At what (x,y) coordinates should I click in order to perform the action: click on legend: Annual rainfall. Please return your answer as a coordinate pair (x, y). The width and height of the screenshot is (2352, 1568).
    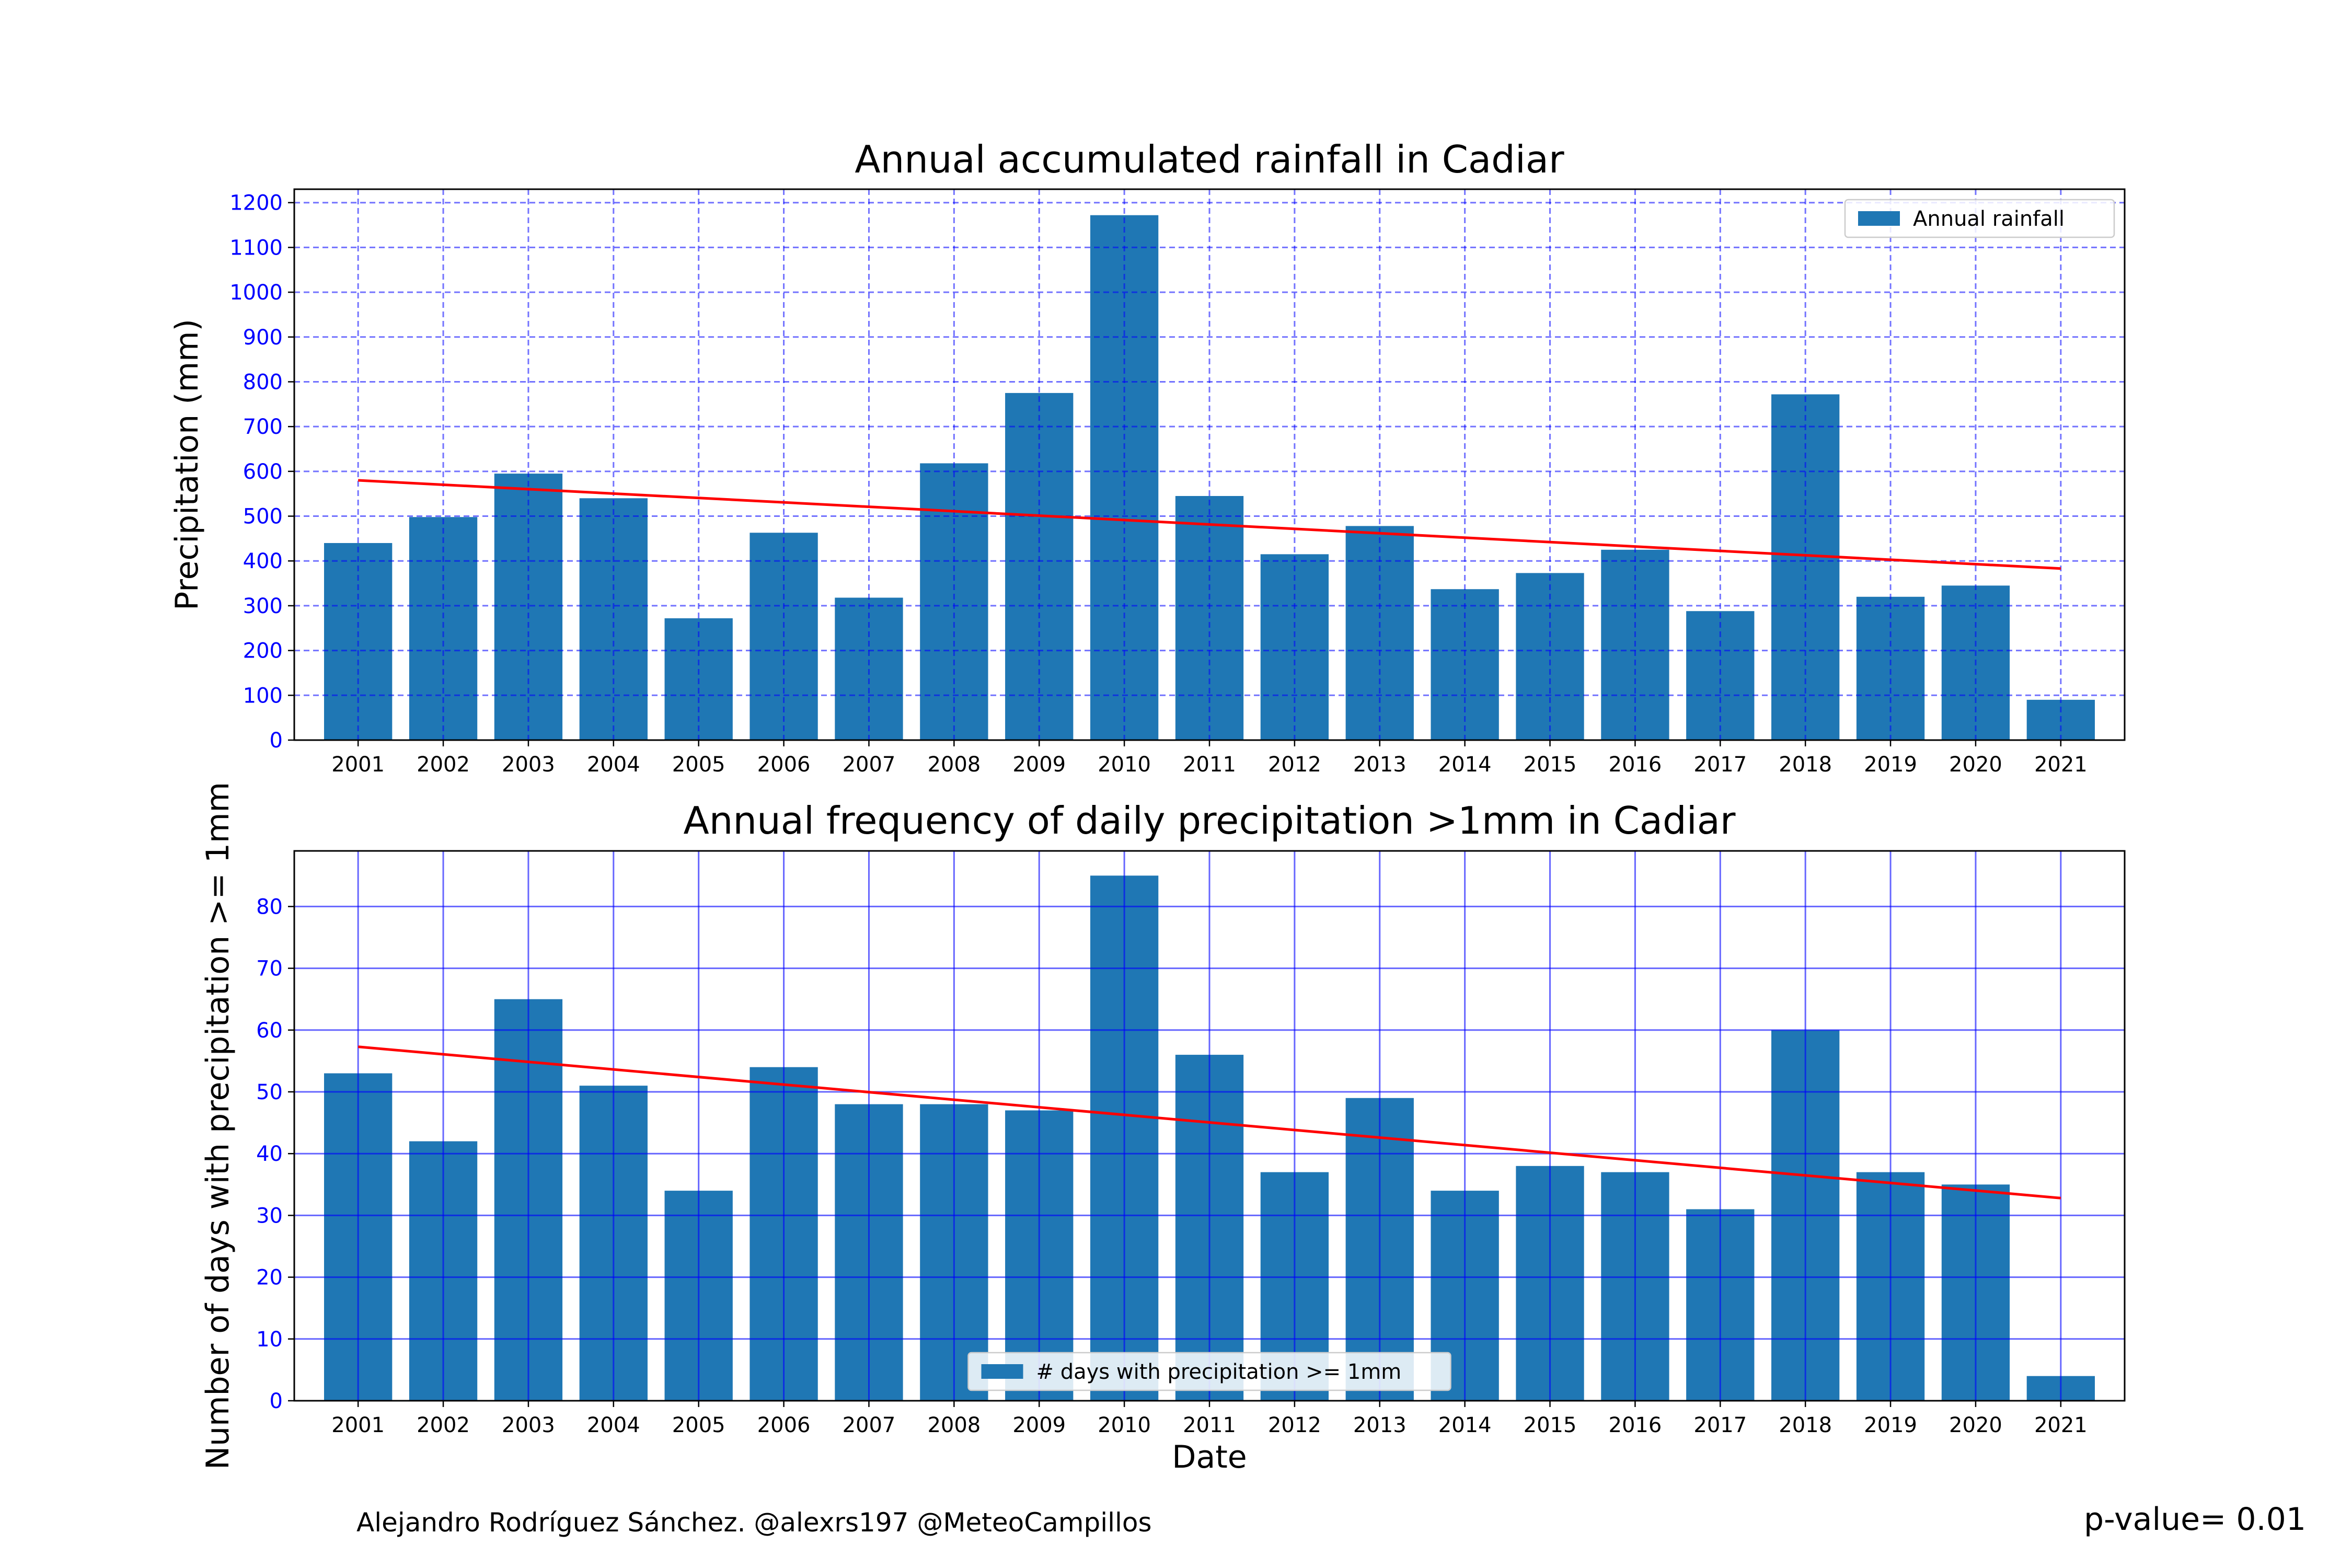
    Looking at the image, I should click on (1979, 218).